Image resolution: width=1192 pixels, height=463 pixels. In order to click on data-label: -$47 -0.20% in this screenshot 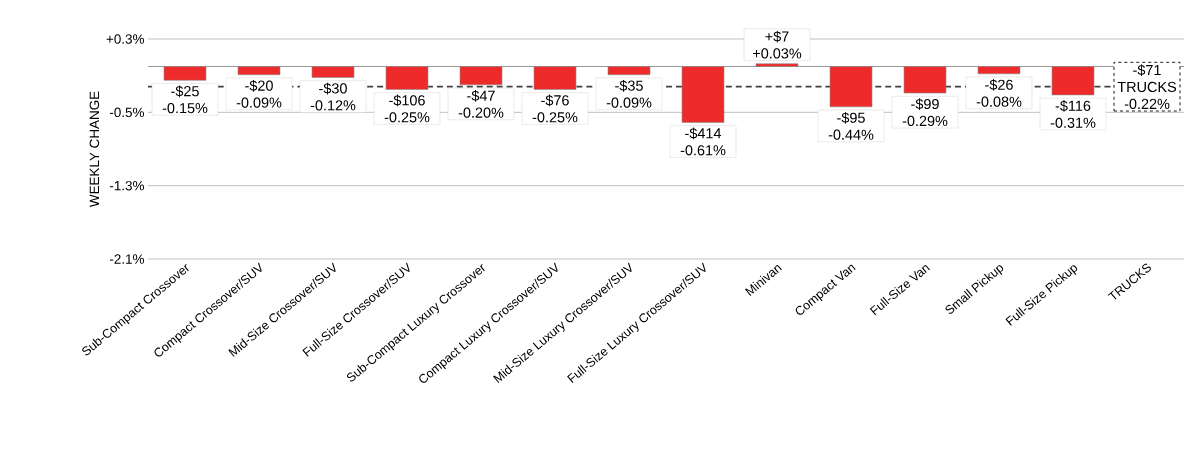, I will do `click(481, 104)`.